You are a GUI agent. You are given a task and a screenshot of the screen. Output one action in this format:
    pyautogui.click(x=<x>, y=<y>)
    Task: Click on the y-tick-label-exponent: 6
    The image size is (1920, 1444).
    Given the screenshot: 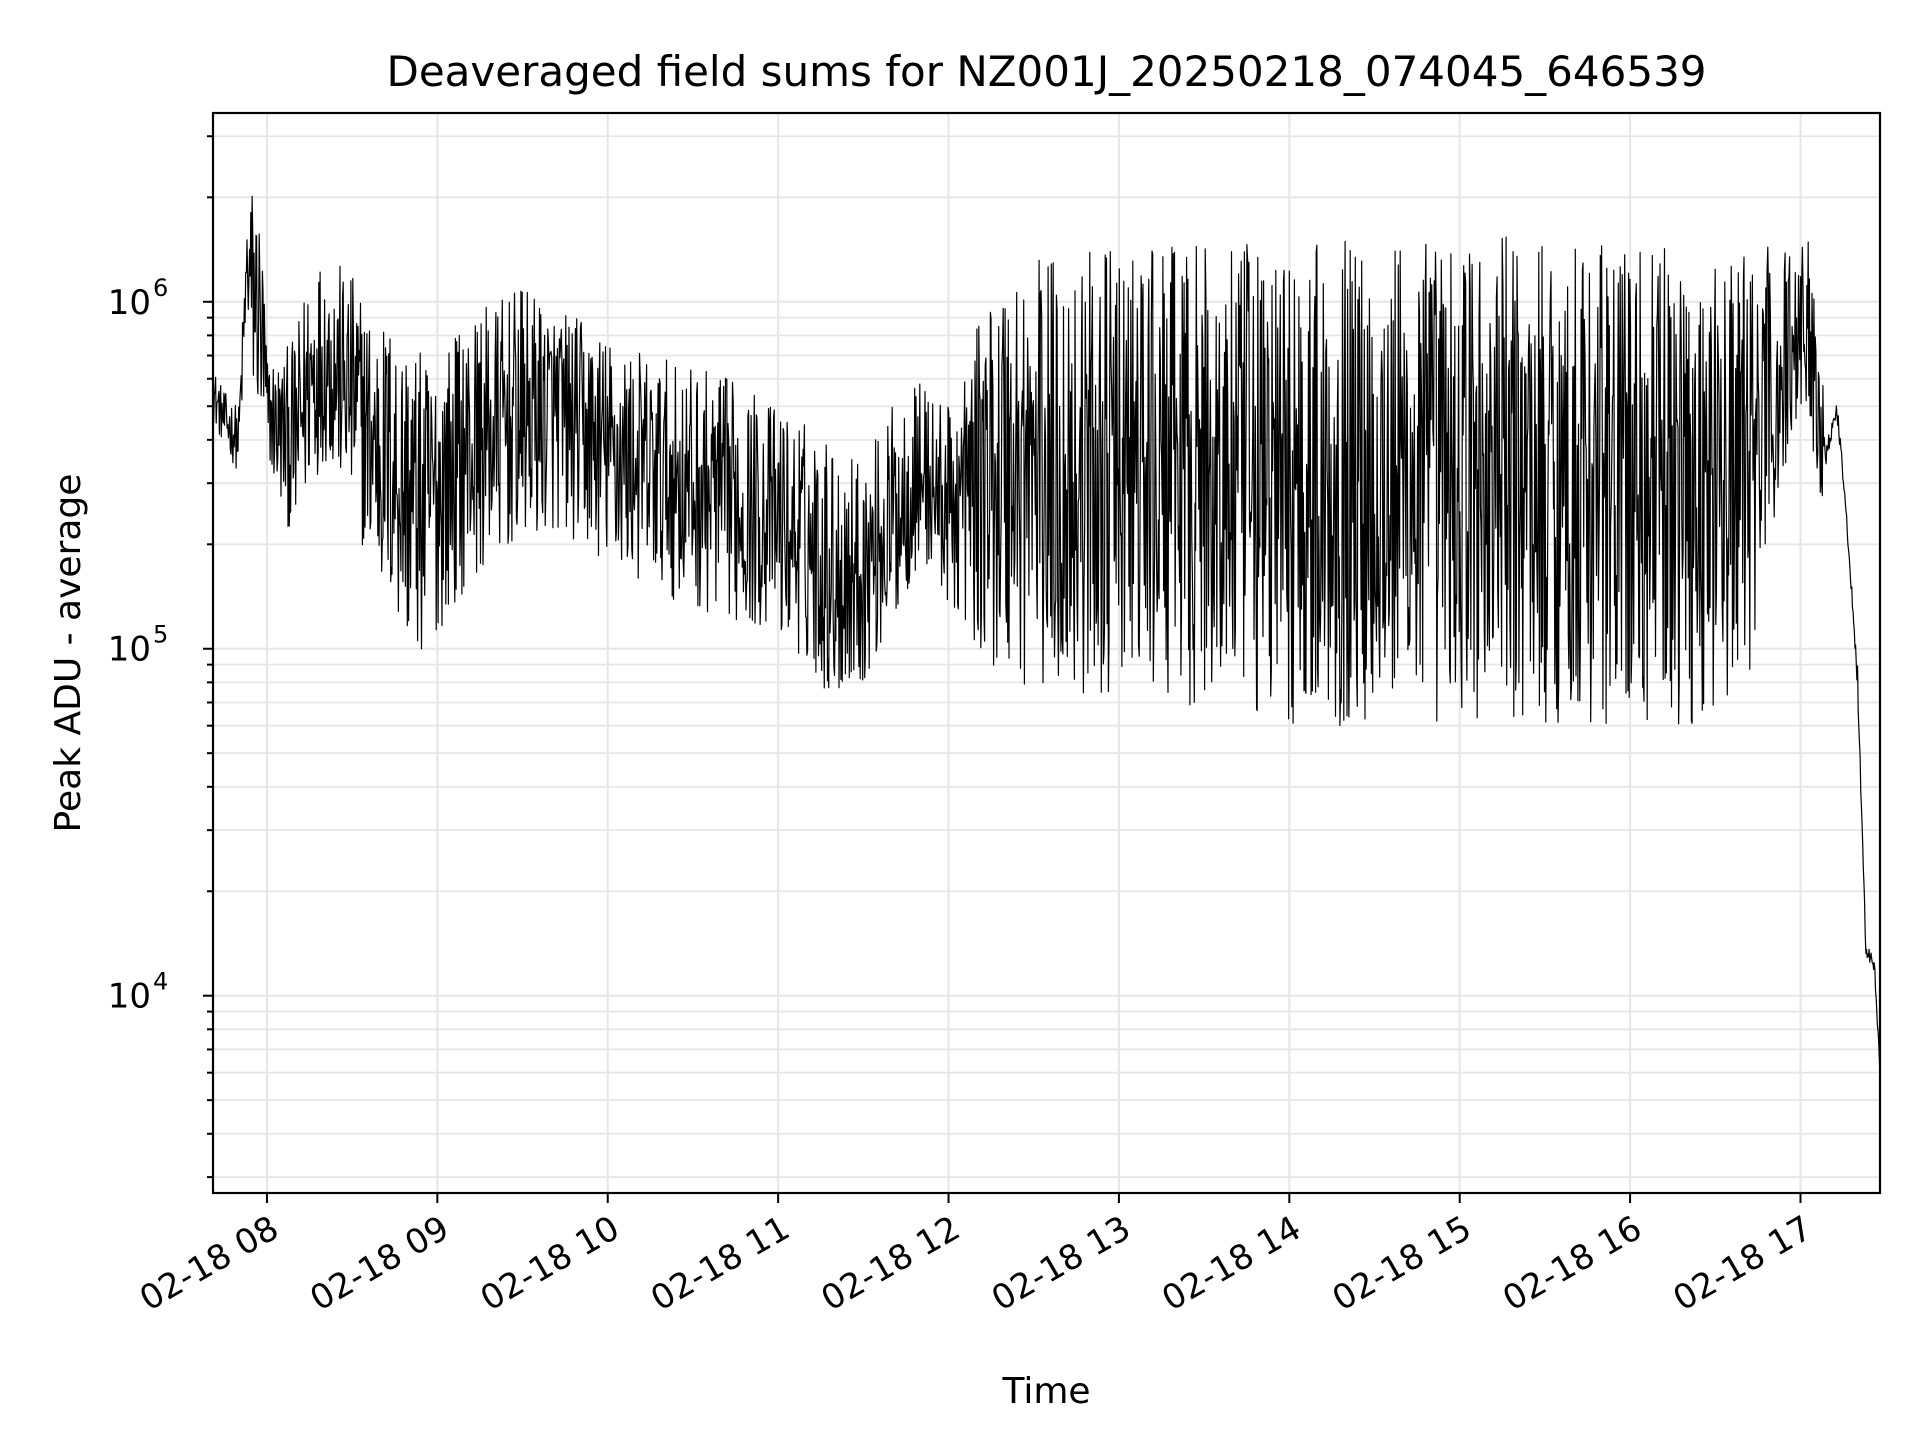 What is the action you would take?
    pyautogui.click(x=160, y=288)
    